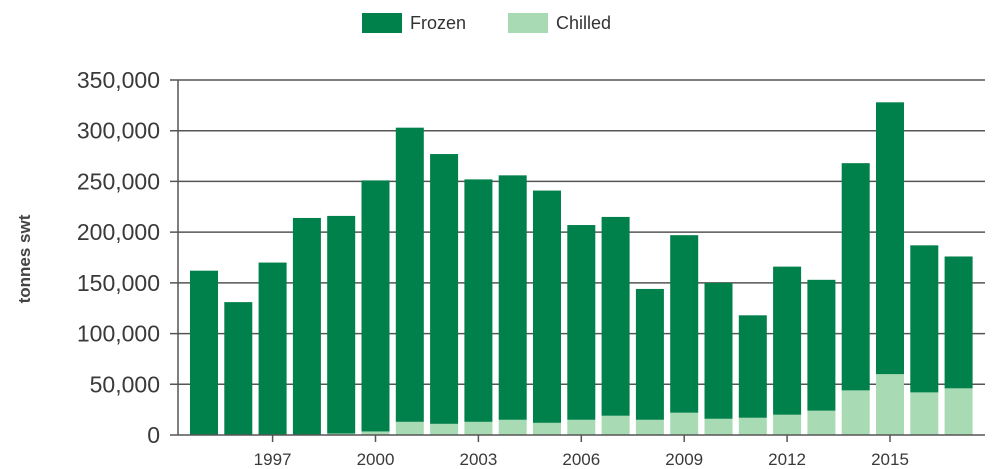 The height and width of the screenshot is (469, 995). I want to click on x-axis-ticks: 1997 2000 2003 2006 2009 2012 2015, so click(581, 452).